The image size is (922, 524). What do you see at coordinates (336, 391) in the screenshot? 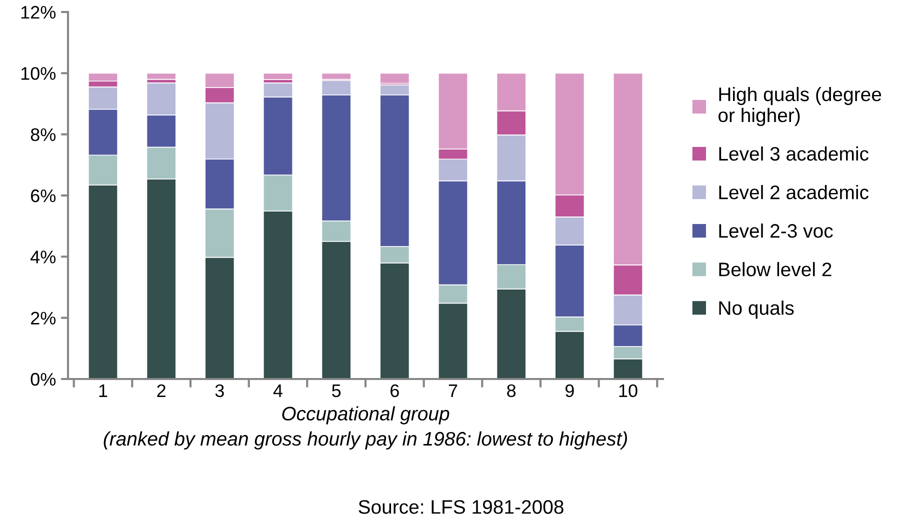
I see `x-tick-label: 5` at bounding box center [336, 391].